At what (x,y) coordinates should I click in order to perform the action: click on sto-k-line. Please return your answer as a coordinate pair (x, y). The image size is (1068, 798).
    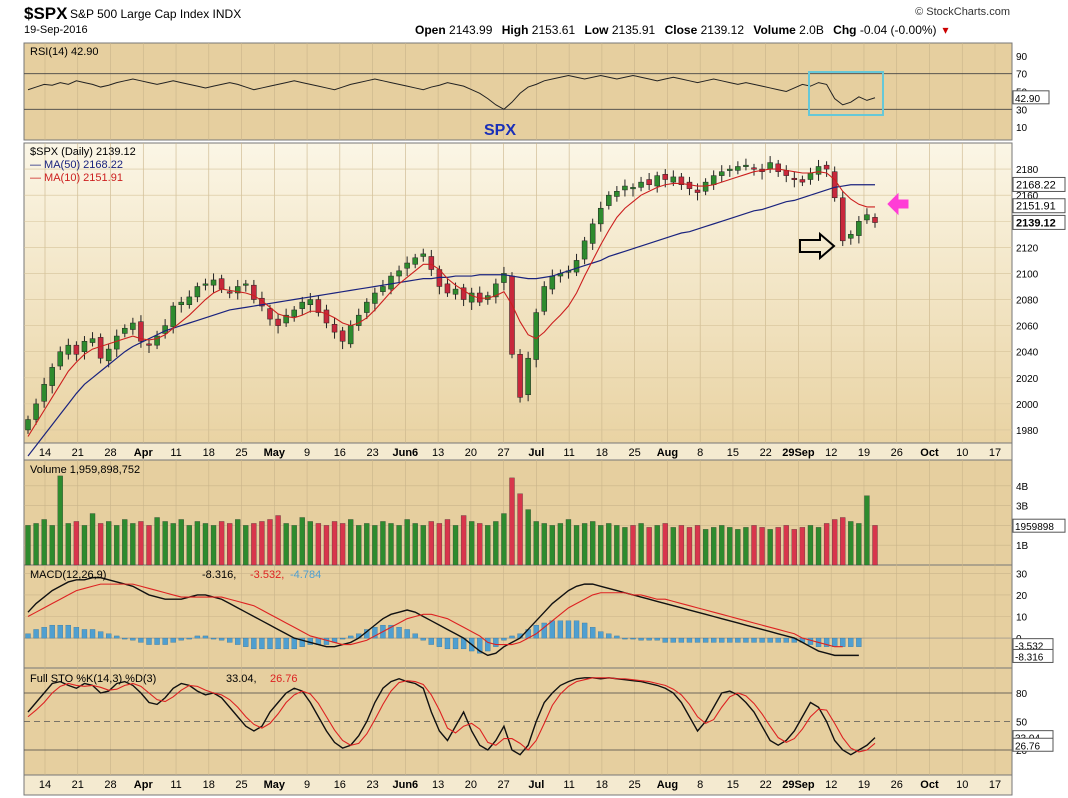
    Looking at the image, I should click on (451, 716).